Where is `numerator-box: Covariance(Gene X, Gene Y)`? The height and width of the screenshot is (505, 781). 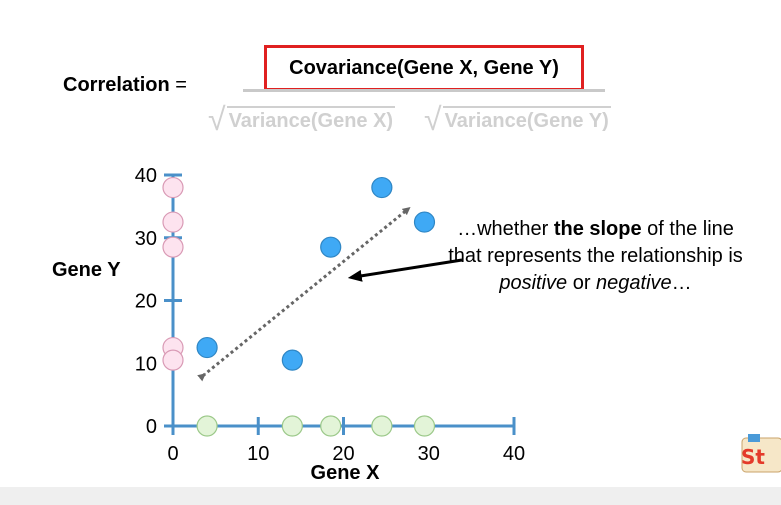 numerator-box: Covariance(Gene X, Gene Y) is located at coordinates (424, 68).